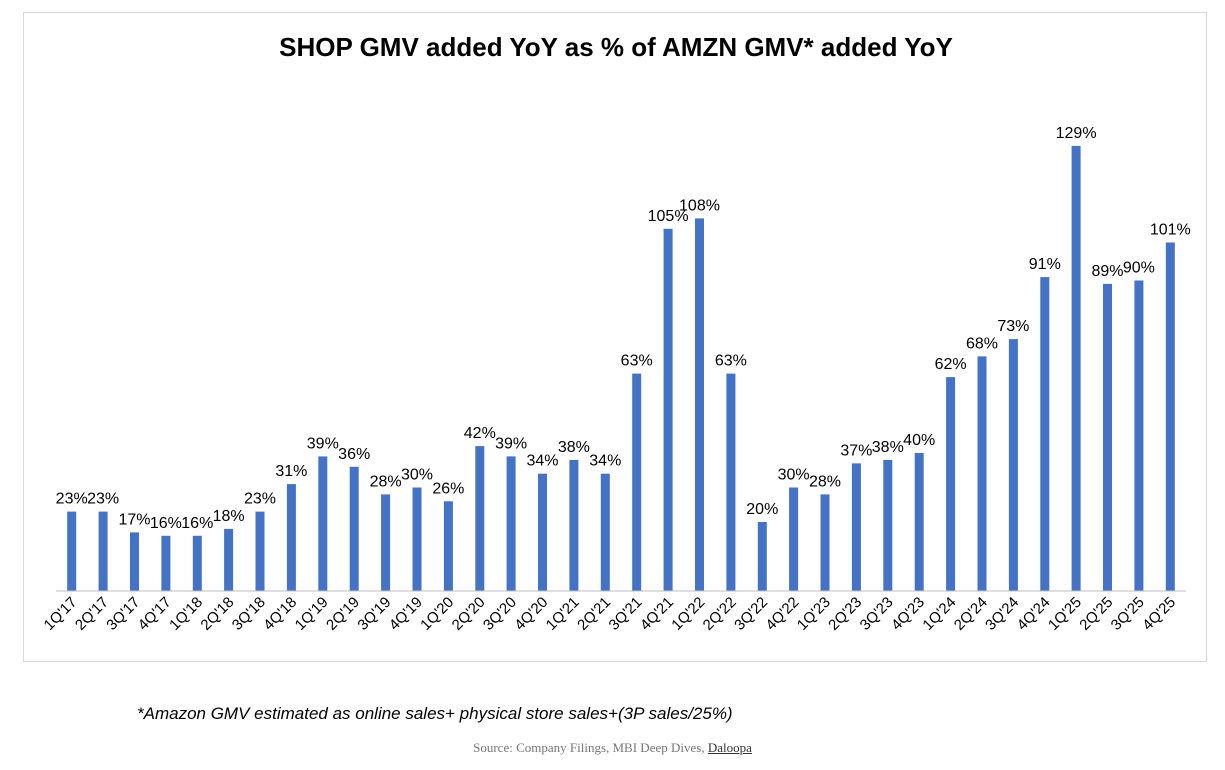 The height and width of the screenshot is (770, 1225). What do you see at coordinates (888, 447) in the screenshot?
I see `data-label-3Q'23: 38%` at bounding box center [888, 447].